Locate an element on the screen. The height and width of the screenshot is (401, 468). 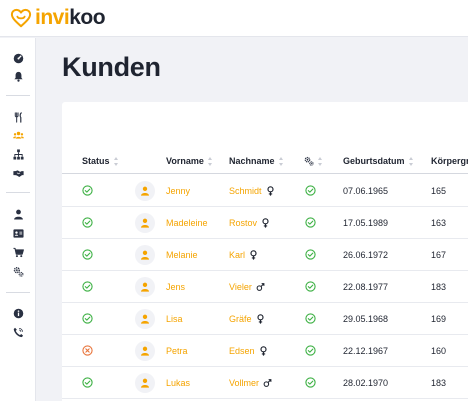
column-header-koerpergroesse: Körpergr is located at coordinates (449, 161).